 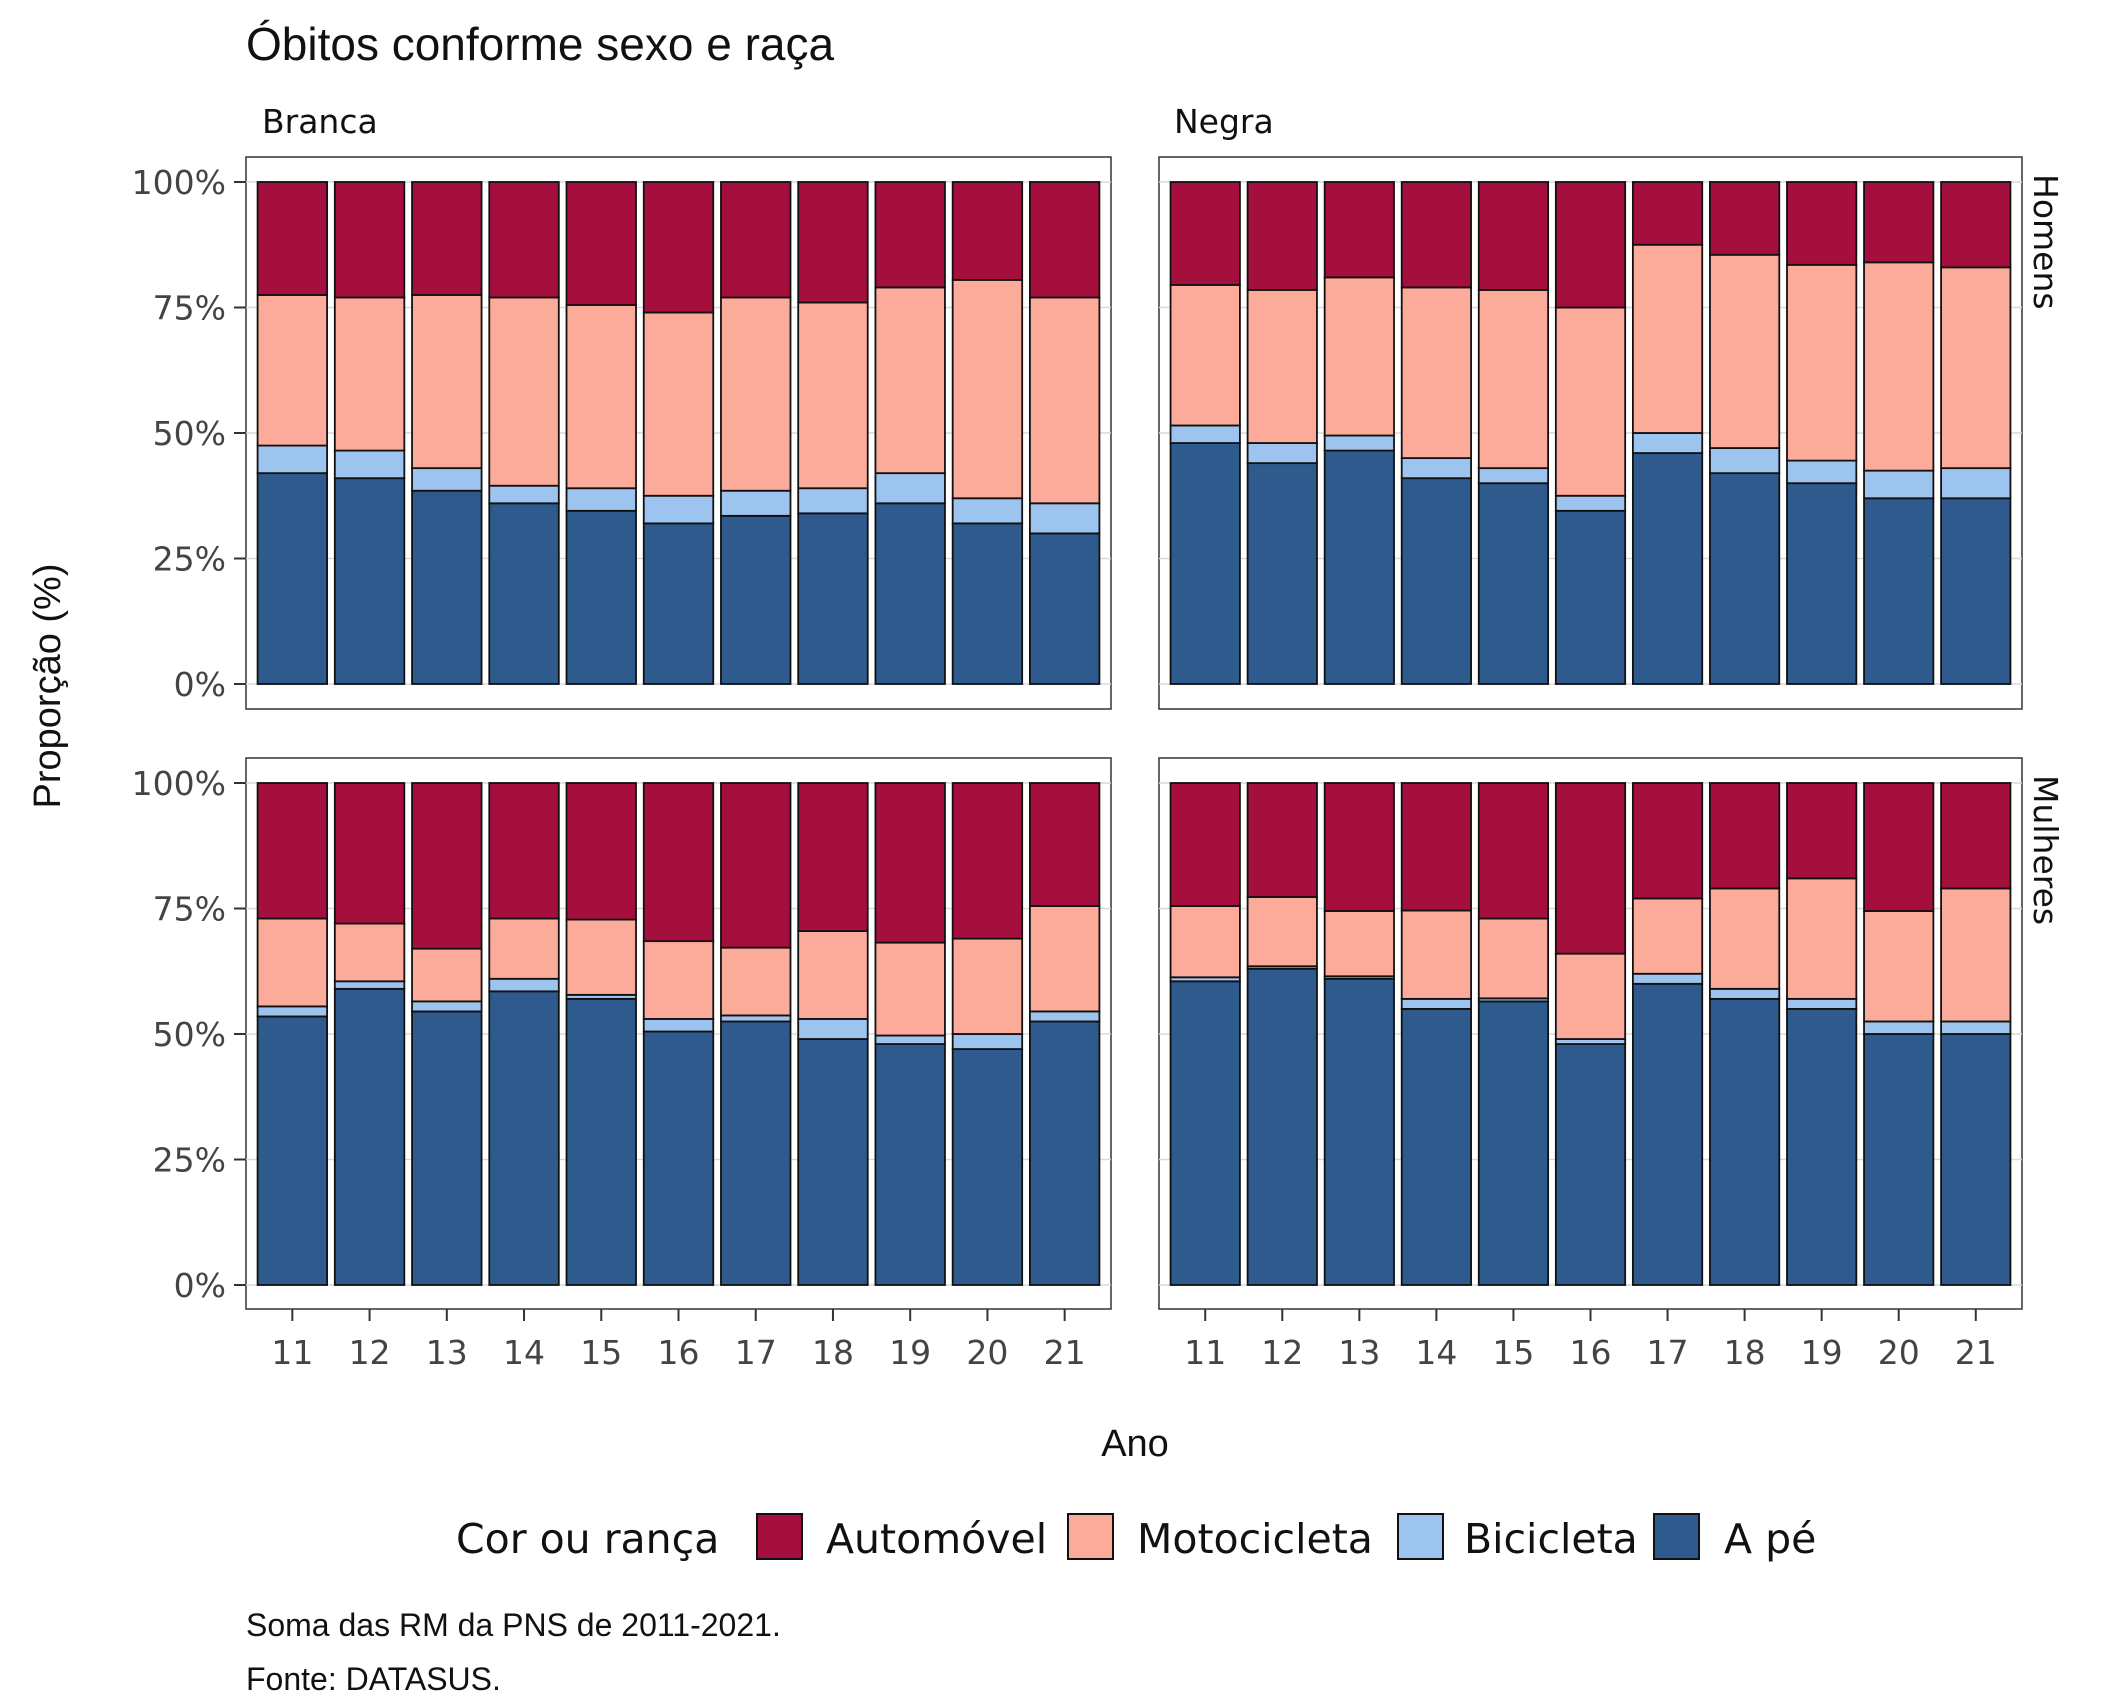 I want to click on x-tick-label: 17, so click(x=756, y=1352).